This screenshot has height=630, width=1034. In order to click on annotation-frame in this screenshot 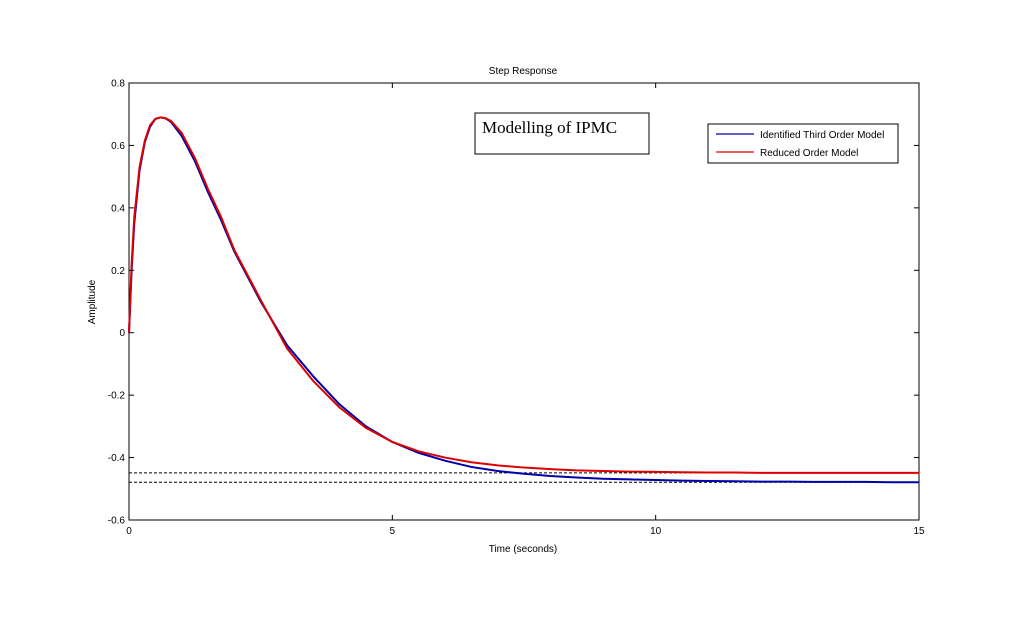, I will do `click(562, 133)`.